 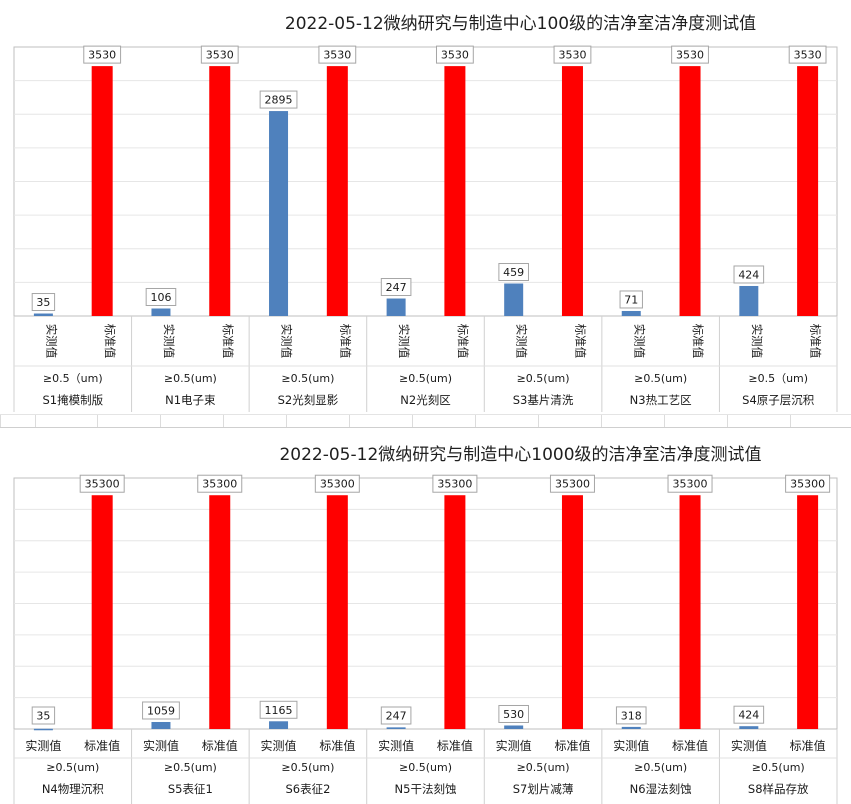 What do you see at coordinates (513, 272) in the screenshot?
I see `data-label: 459` at bounding box center [513, 272].